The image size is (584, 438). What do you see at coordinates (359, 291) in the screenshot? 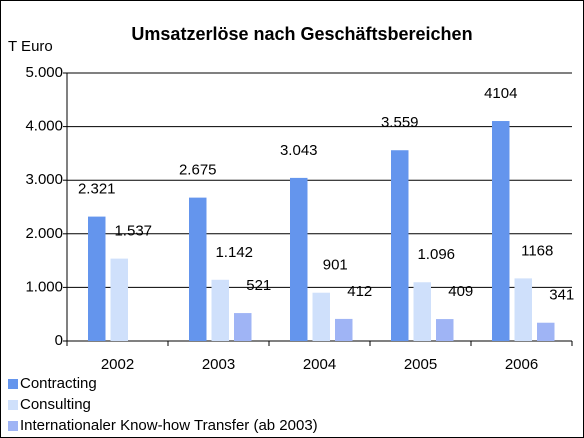
I see `data-label: 412` at bounding box center [359, 291].